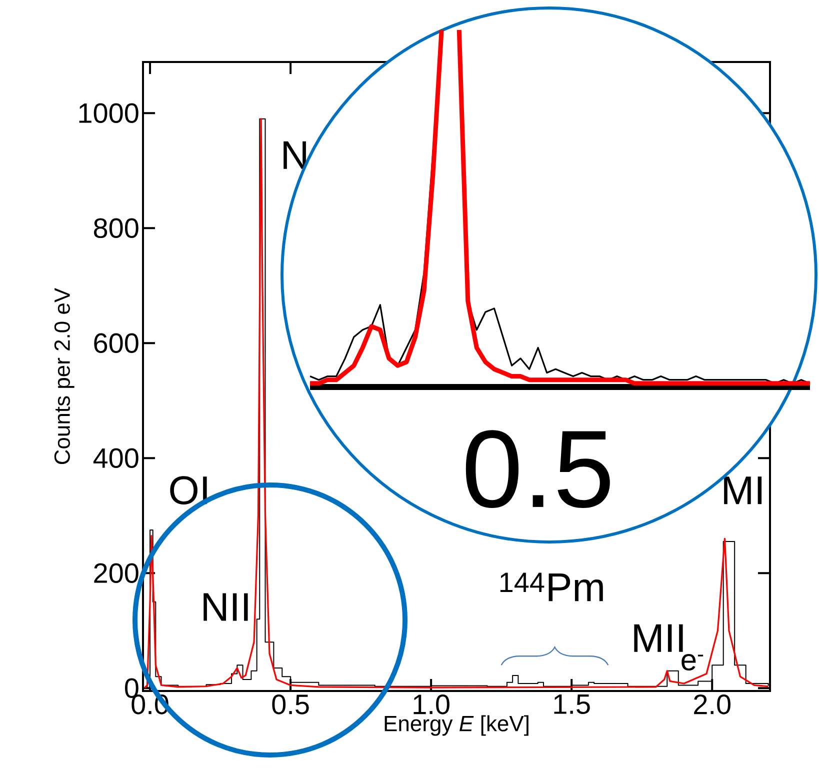 The image size is (819, 775). I want to click on annotation: $^{144}$Pm, so click(551, 587).